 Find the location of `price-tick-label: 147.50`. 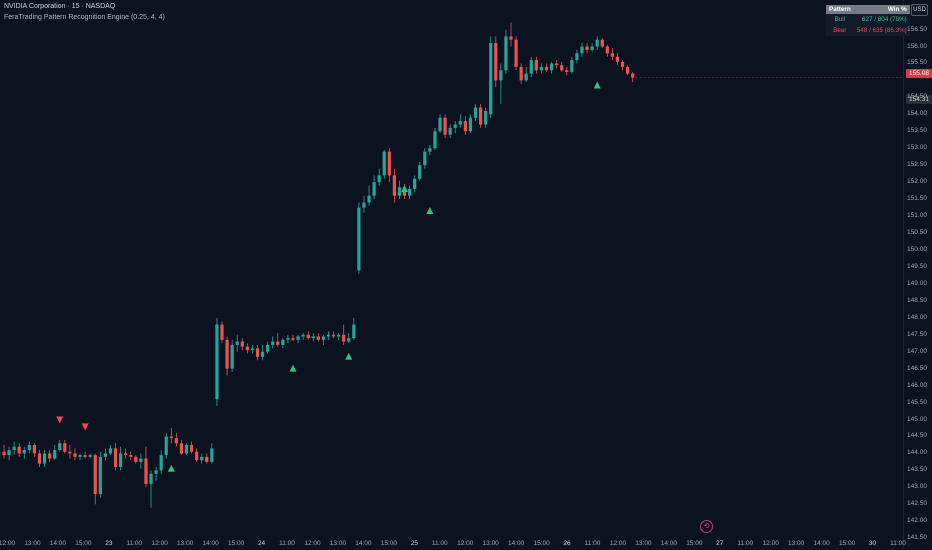

price-tick-label: 147.50 is located at coordinates (917, 334).